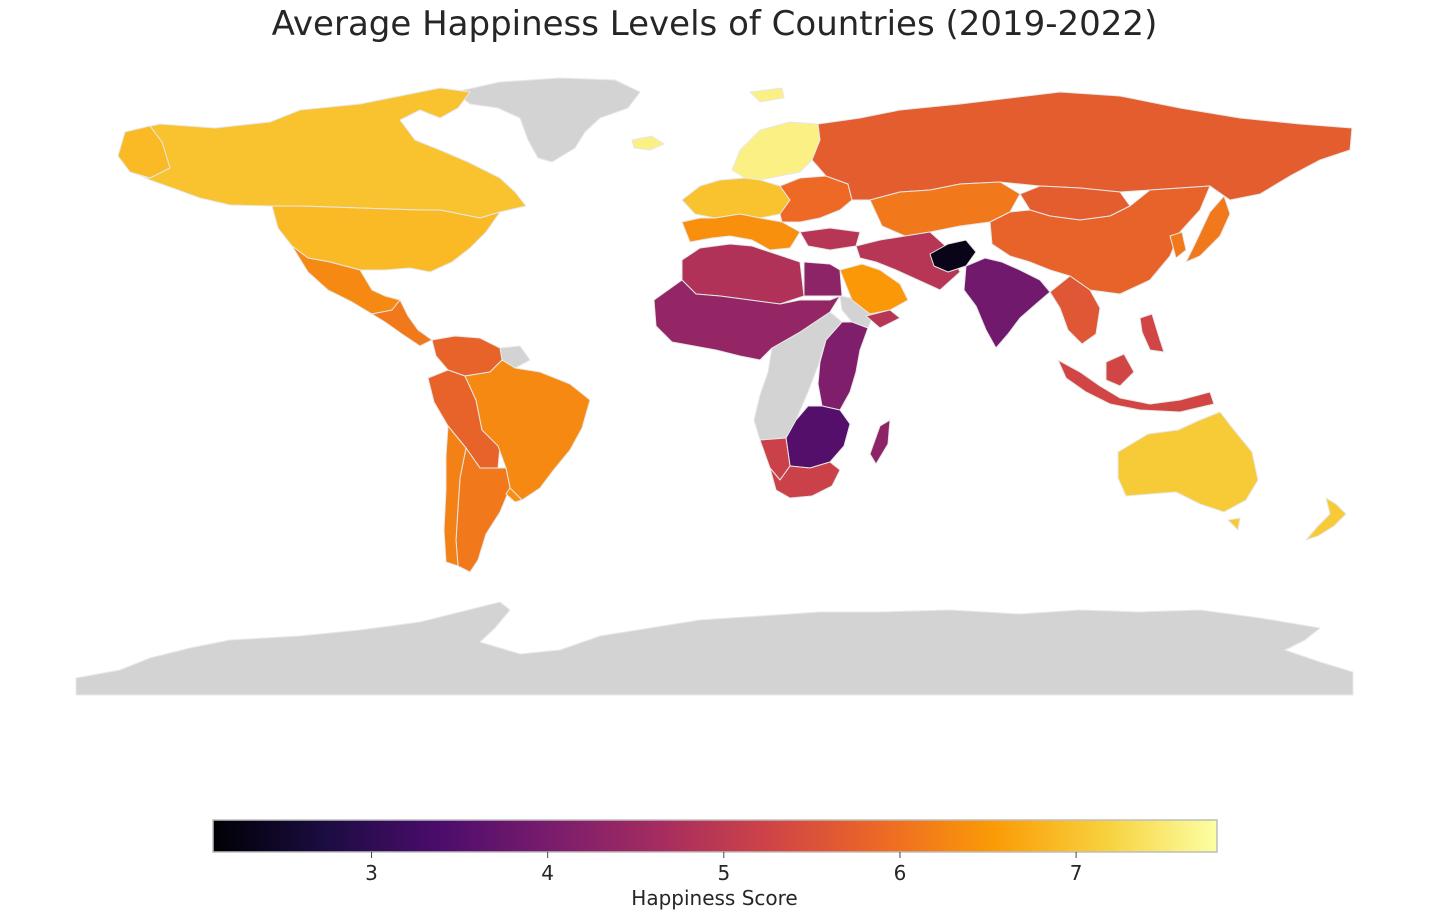 Image resolution: width=1429 pixels, height=923 pixels. Describe the element at coordinates (776, 151) in the screenshot. I see `region-nordic` at that location.